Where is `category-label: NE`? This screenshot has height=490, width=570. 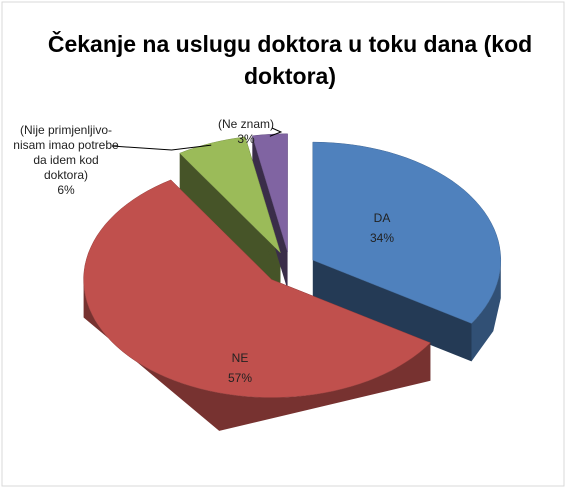
category-label: NE is located at coordinates (240, 358).